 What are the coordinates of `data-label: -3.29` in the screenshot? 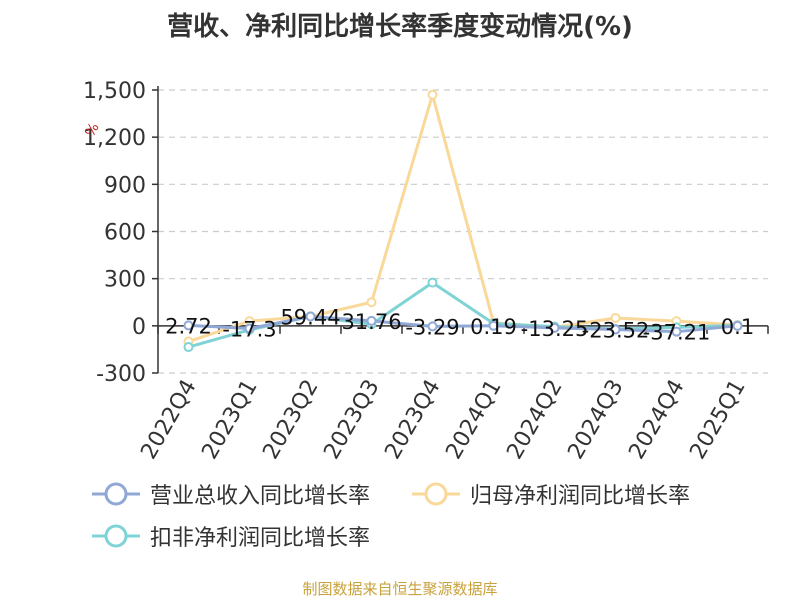 It's located at (432, 327).